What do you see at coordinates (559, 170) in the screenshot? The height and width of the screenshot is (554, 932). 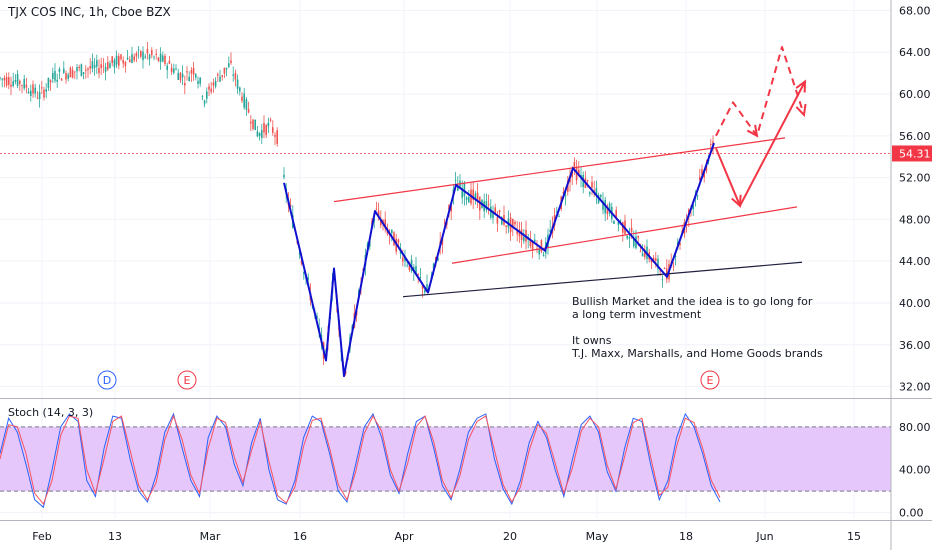 I see `channel-upper-line` at bounding box center [559, 170].